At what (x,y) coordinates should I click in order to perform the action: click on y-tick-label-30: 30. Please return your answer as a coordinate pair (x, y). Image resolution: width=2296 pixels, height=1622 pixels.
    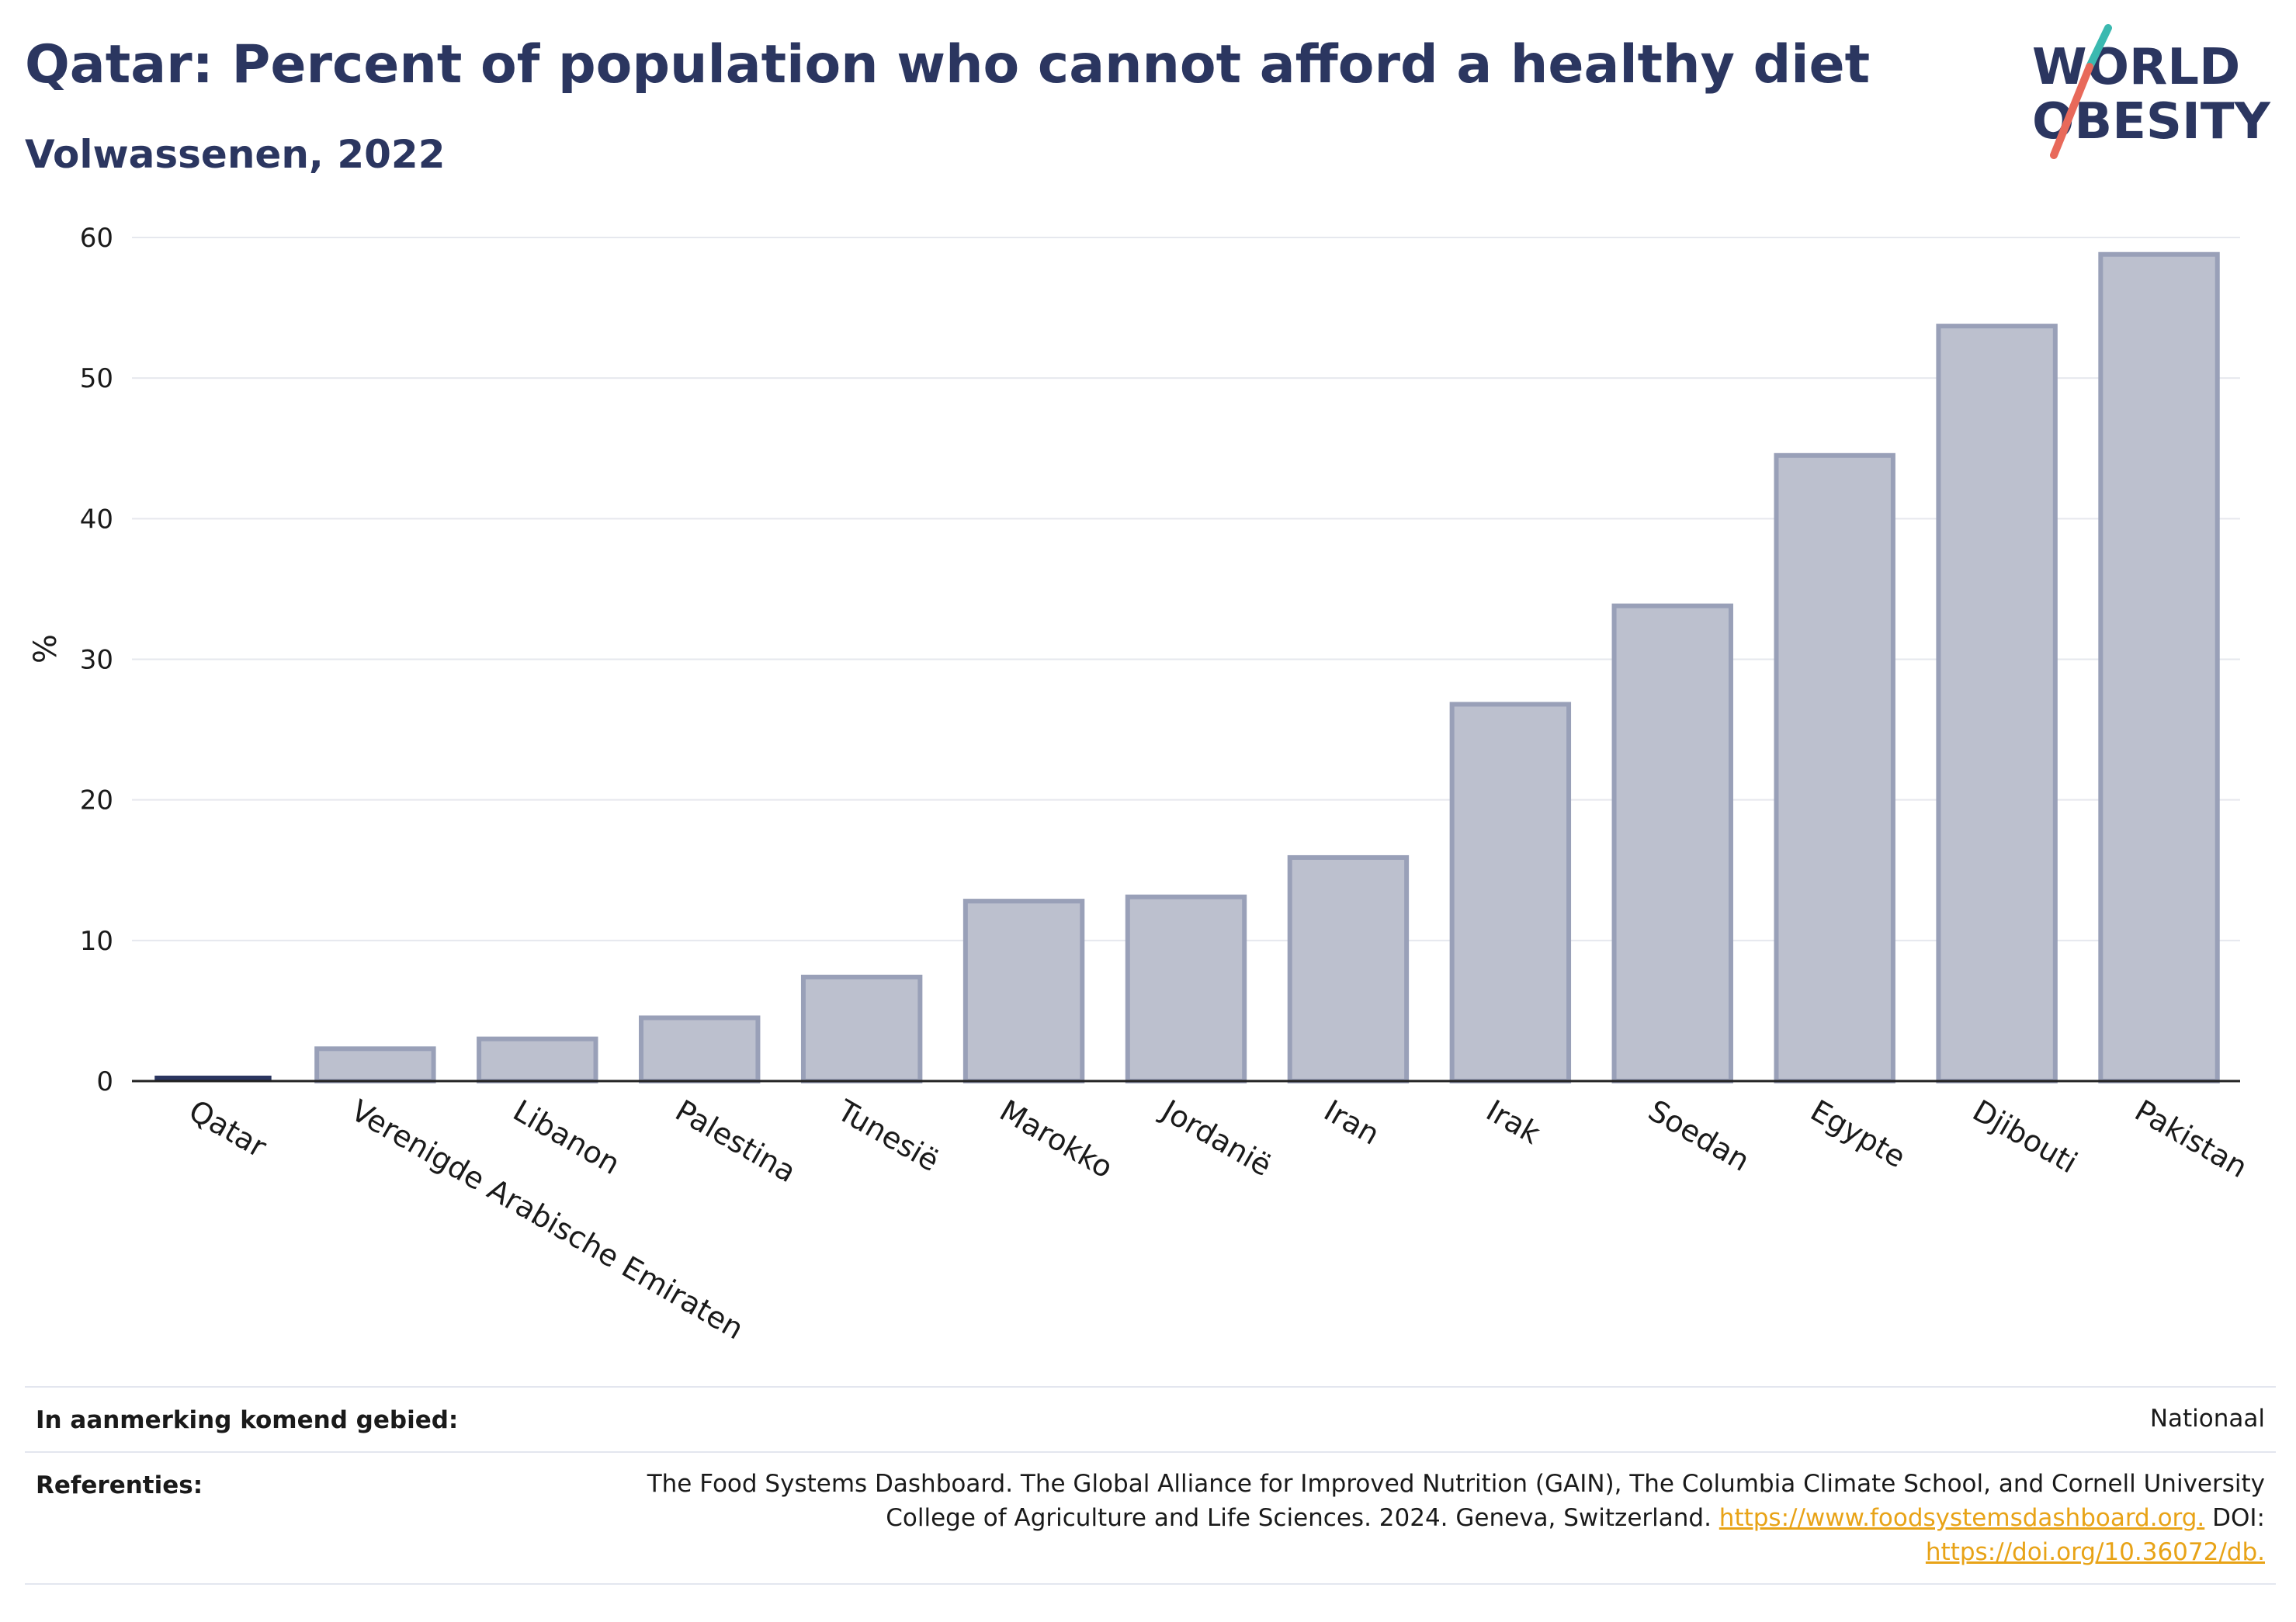
    Looking at the image, I should click on (96, 660).